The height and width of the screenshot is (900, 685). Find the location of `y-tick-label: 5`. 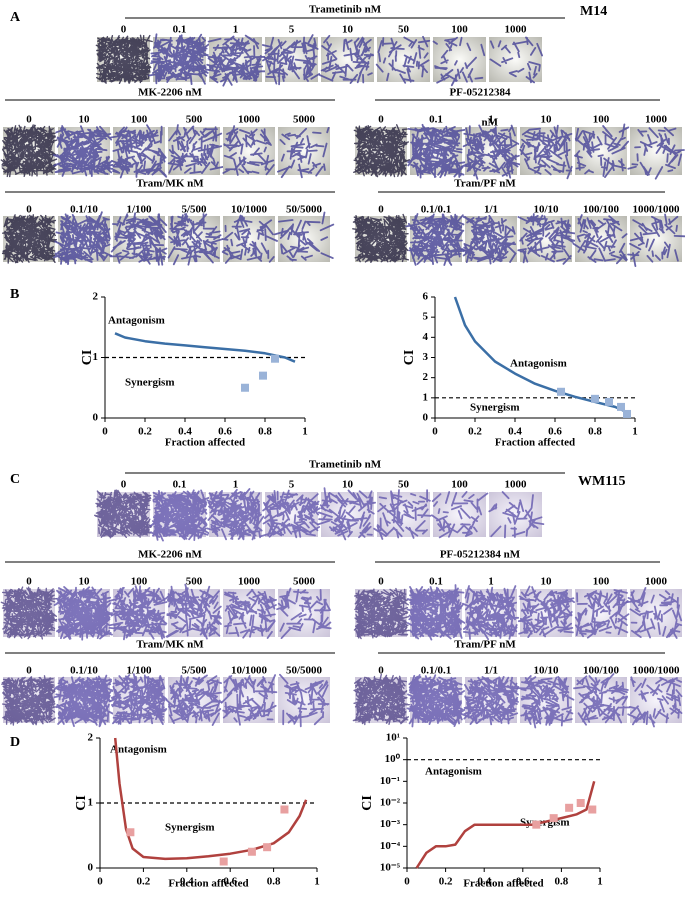

y-tick-label: 5 is located at coordinates (426, 317).